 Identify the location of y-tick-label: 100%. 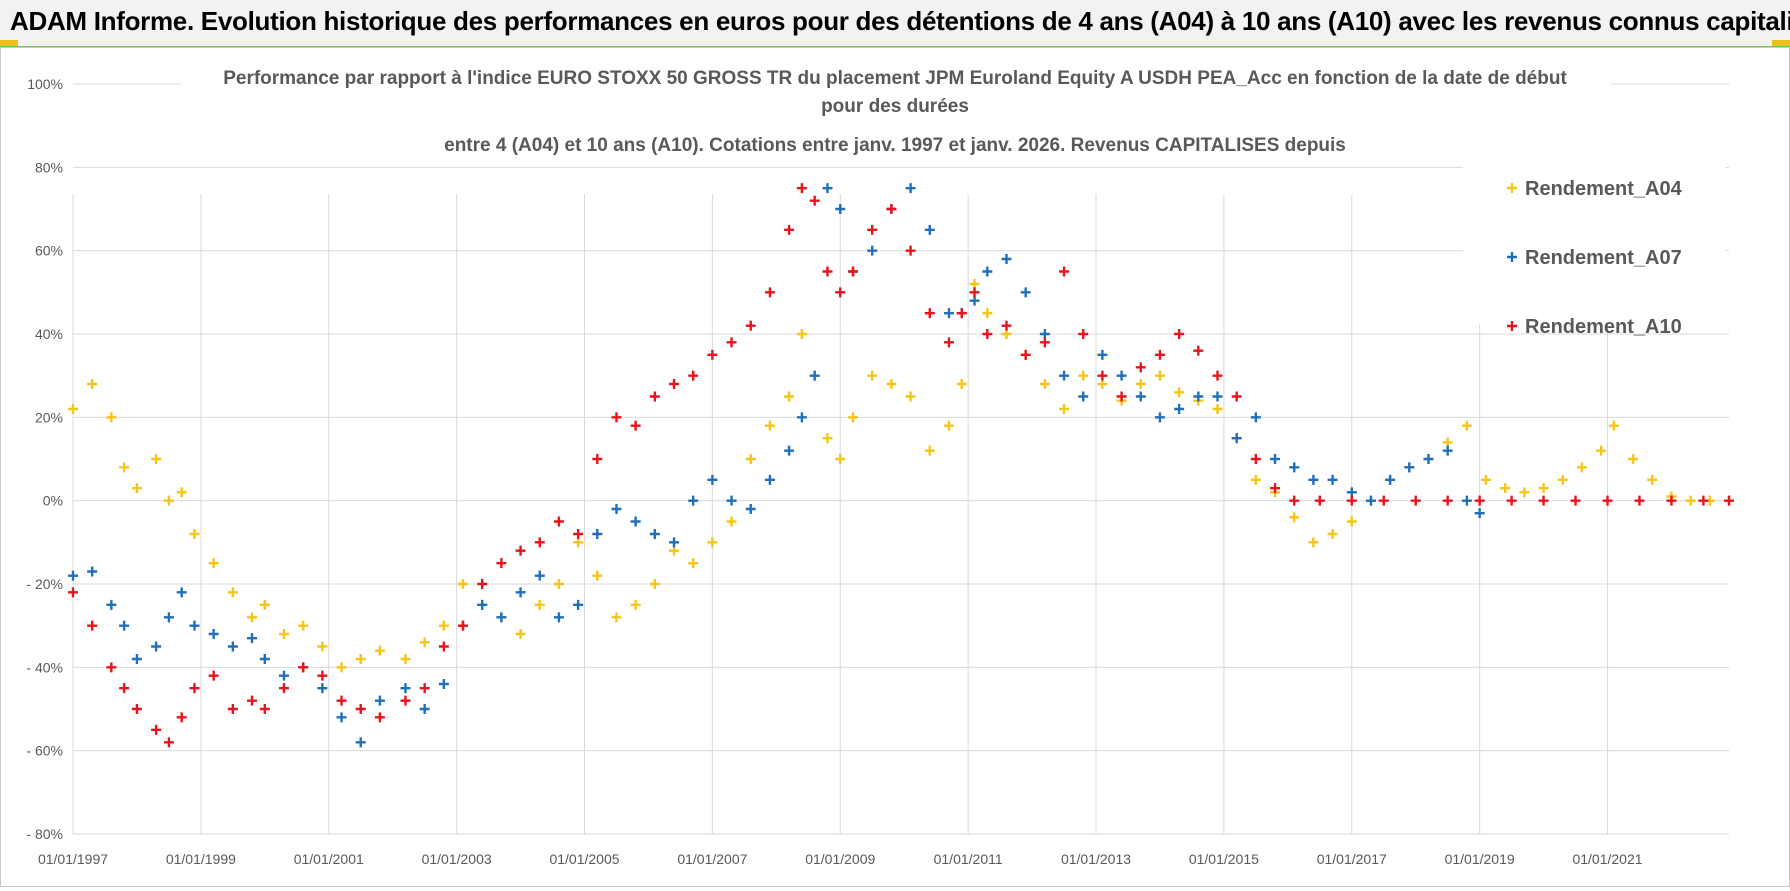
(45, 84).